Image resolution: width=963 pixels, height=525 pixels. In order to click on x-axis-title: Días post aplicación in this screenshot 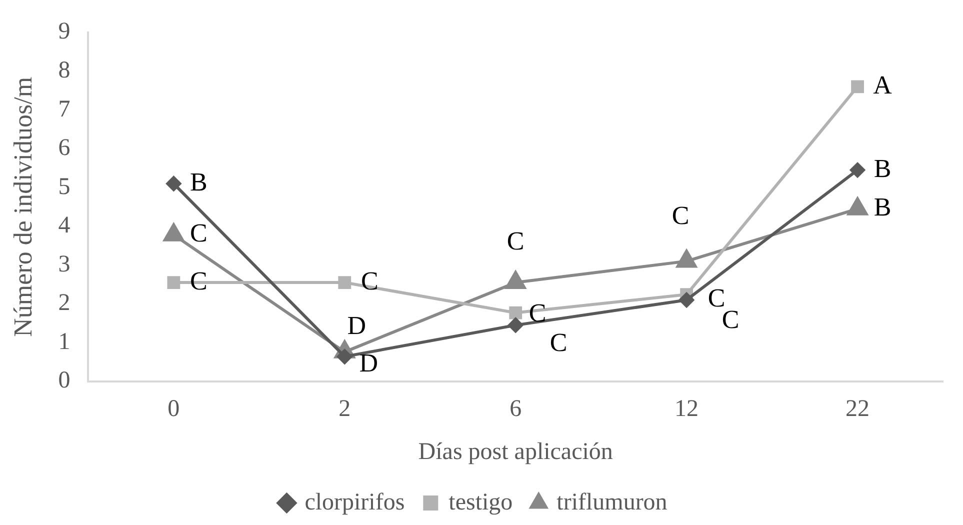, I will do `click(515, 451)`.